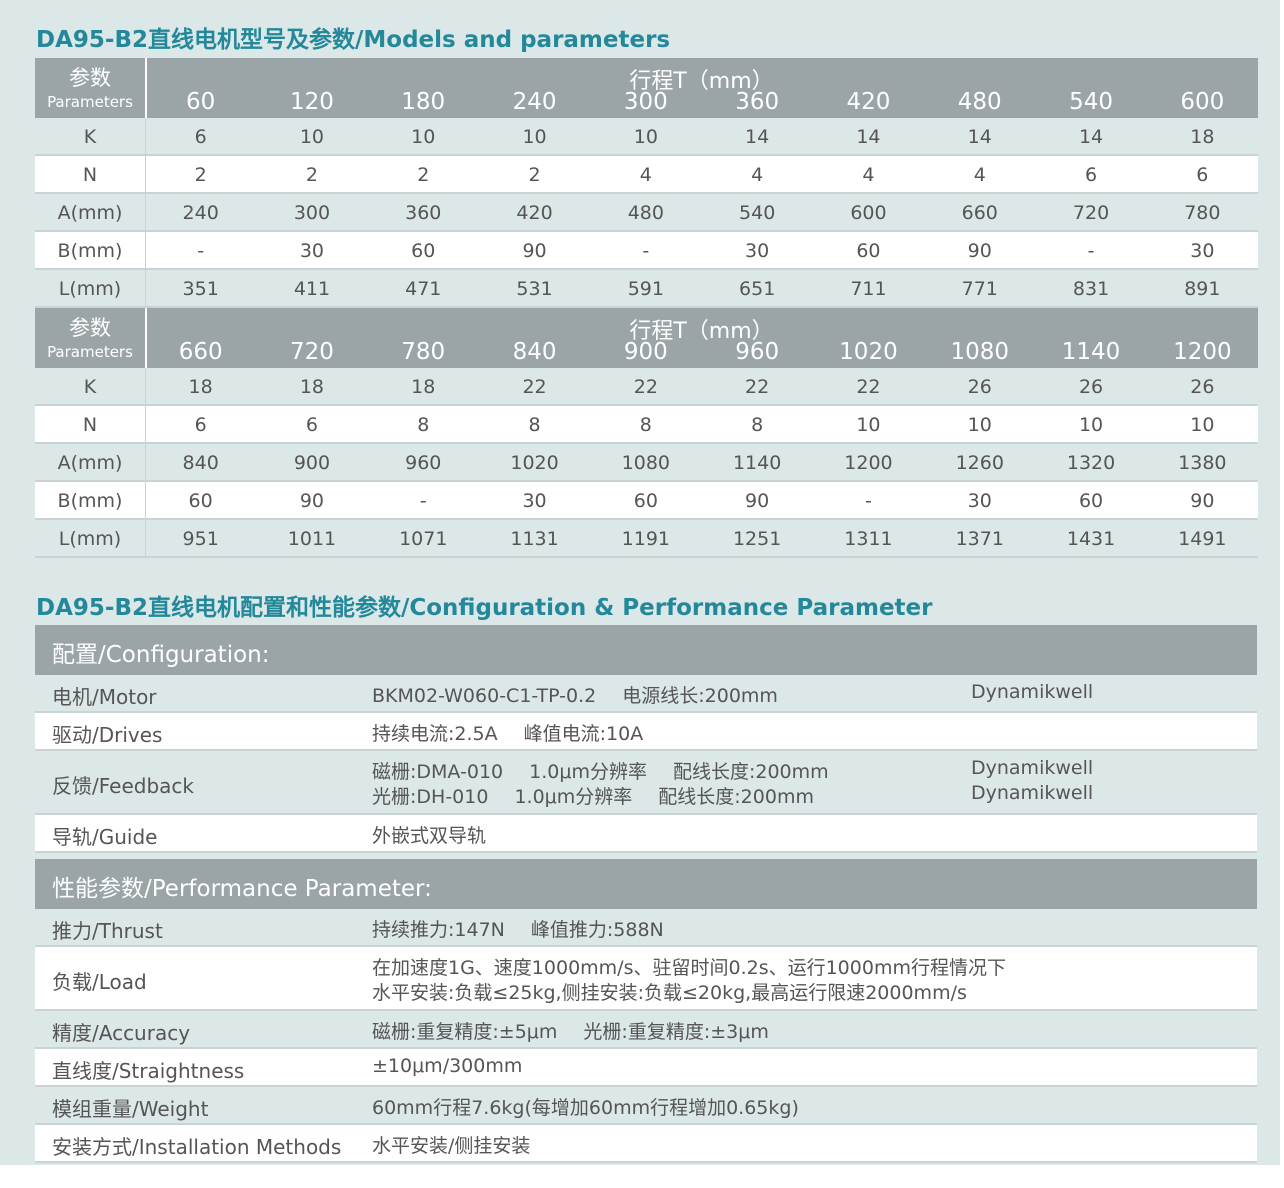 Image resolution: width=1284 pixels, height=1188 pixels. I want to click on row-line: 水平安装:负载≤25kg,侧挂安装:负载≤20kg,最高运行限速2000mm/s, so click(682, 991).